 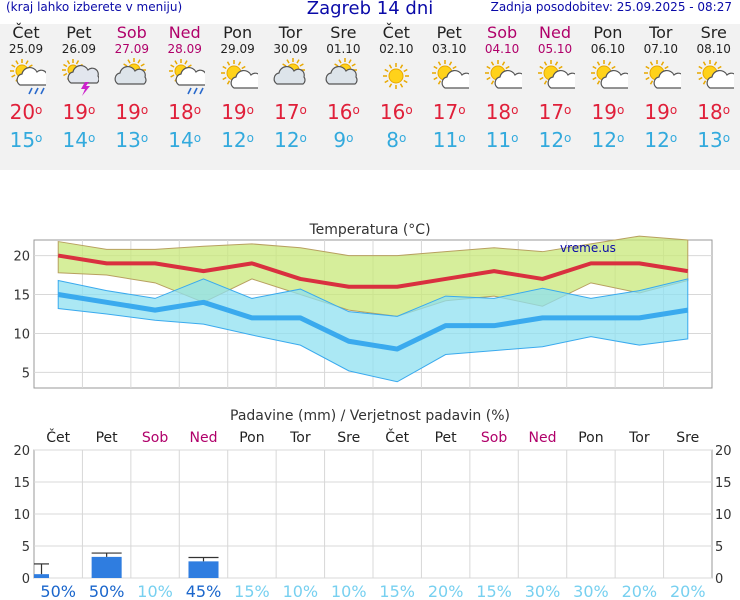 I want to click on chart-title: Padavine (mm) / Verjetnost padavin (%), so click(x=370, y=416).